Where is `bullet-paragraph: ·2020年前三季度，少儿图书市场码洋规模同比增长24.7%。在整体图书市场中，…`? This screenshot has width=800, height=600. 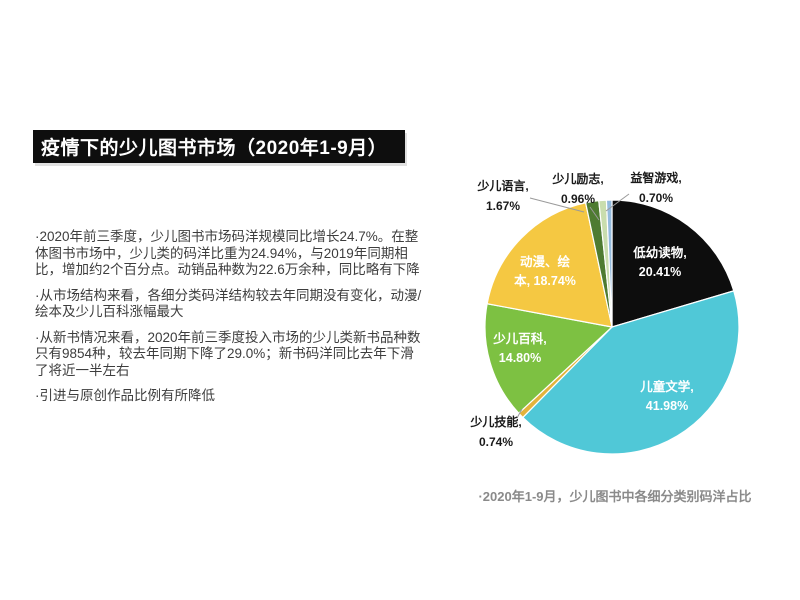 bullet-paragraph: ·2020年前三季度，少儿图书市场码洋规模同比增长24.7%。在整体图书市场中，… is located at coordinates (227, 253).